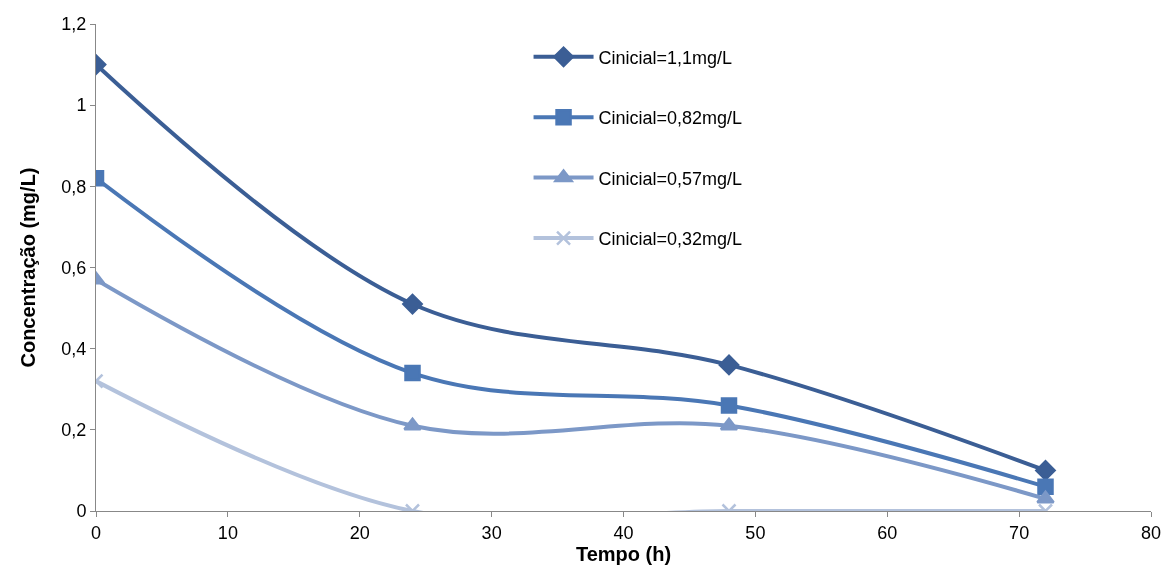 This screenshot has height=578, width=1173. Describe the element at coordinates (670, 178) in the screenshot. I see `legend-label: Cinicial=0,57mg/L` at that location.